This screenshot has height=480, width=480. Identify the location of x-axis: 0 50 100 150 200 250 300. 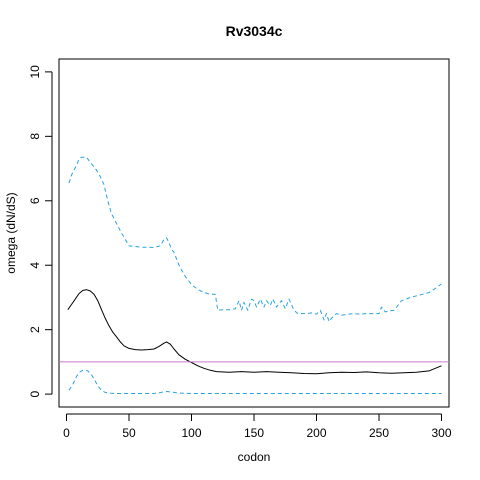
(257, 426).